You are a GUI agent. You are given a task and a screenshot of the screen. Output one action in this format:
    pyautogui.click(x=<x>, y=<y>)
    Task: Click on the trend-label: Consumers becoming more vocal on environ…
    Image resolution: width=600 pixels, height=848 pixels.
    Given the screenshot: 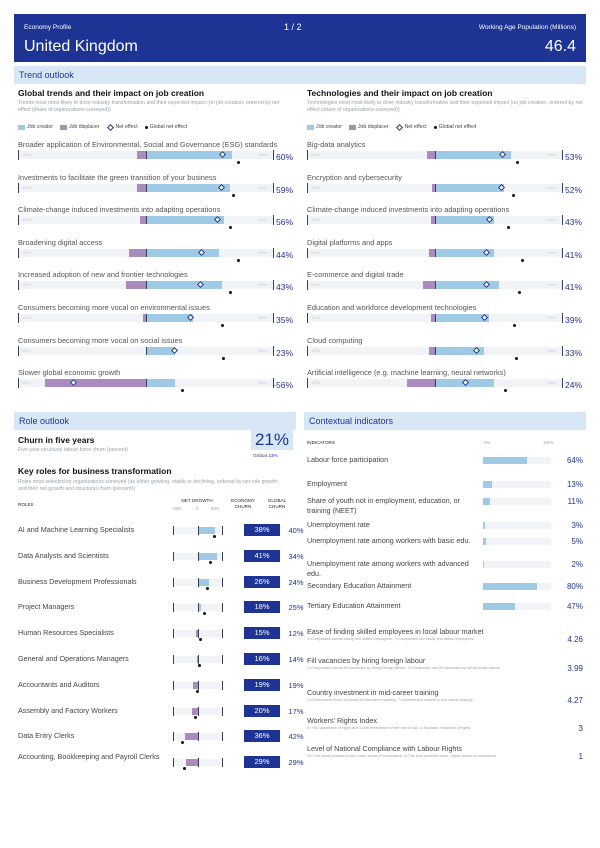 What is the action you would take?
    pyautogui.click(x=114, y=307)
    